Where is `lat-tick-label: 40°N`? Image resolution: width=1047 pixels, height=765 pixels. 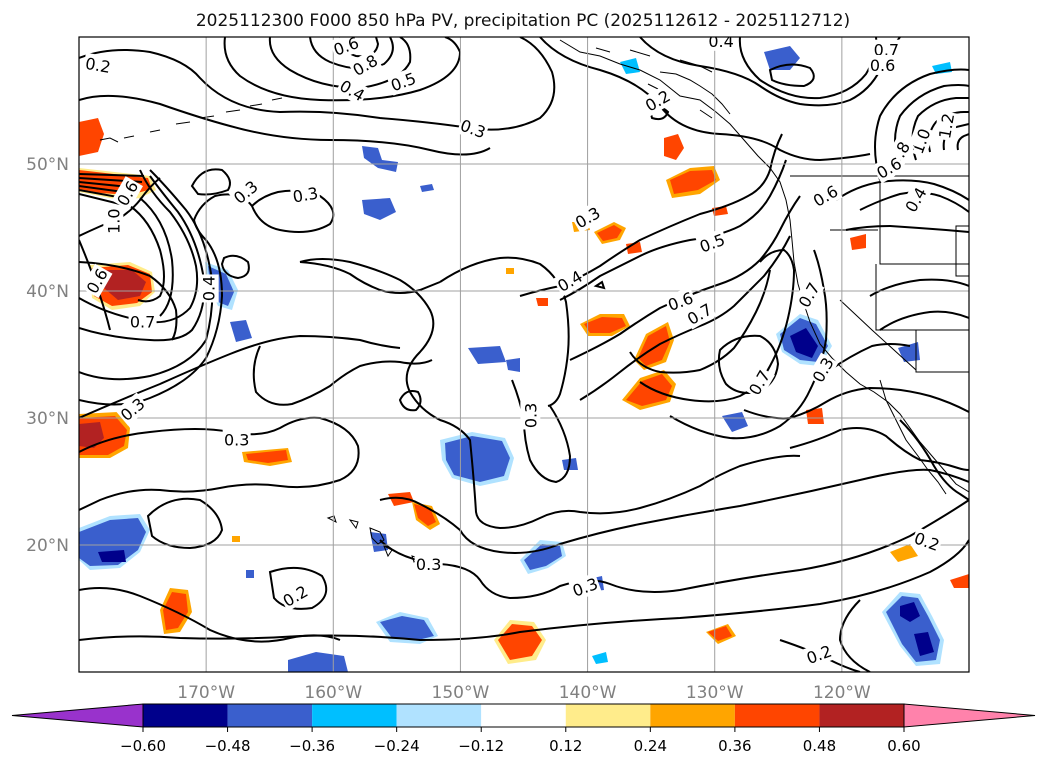
lat-tick-label: 40°N is located at coordinates (47, 292).